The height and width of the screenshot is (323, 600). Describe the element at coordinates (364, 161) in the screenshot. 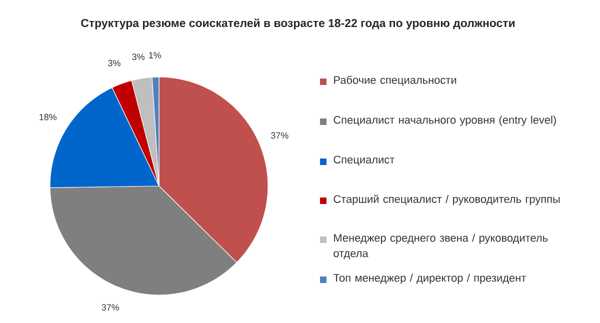

I see `legend-label: Специалист` at that location.